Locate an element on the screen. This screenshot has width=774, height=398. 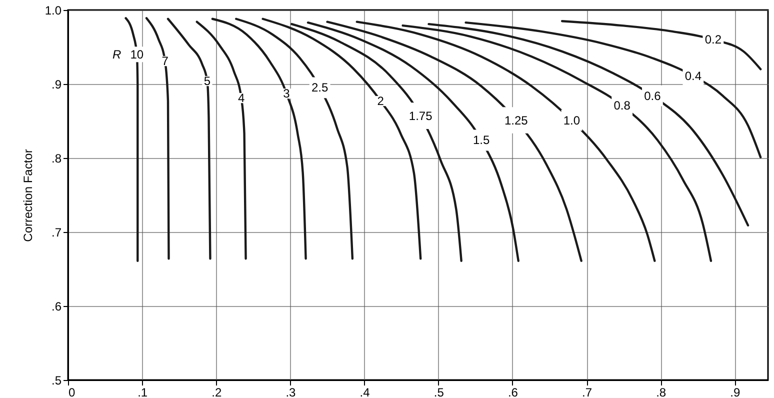
x-tick-label: .5 is located at coordinates (439, 392).